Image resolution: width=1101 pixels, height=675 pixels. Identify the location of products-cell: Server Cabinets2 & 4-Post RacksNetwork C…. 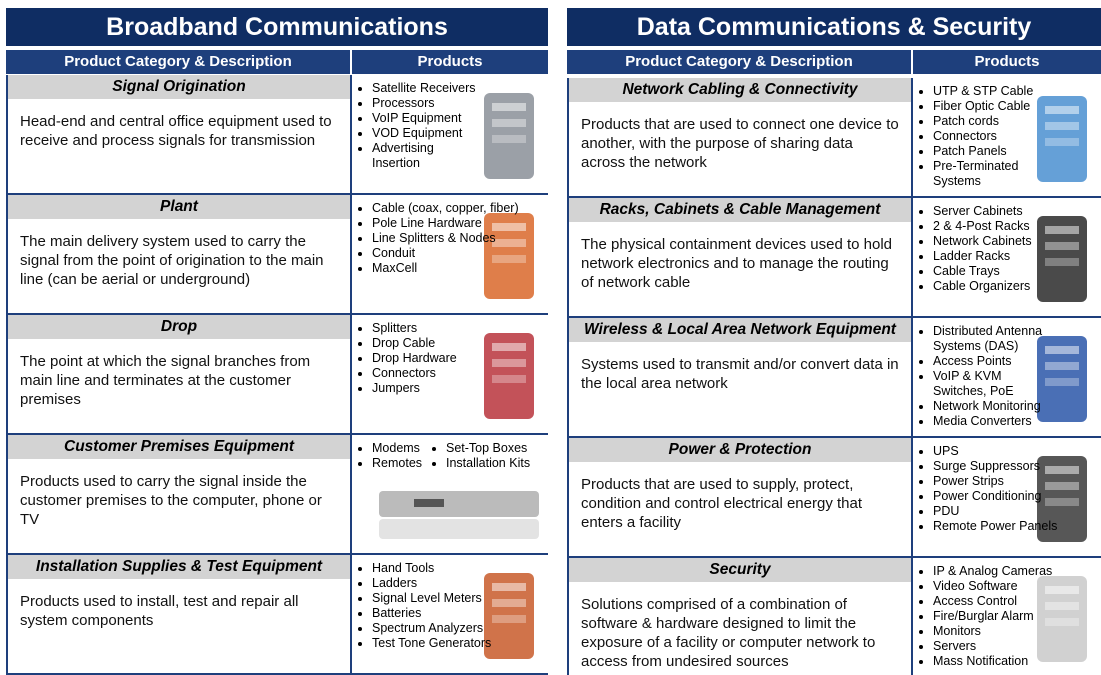
(1007, 257).